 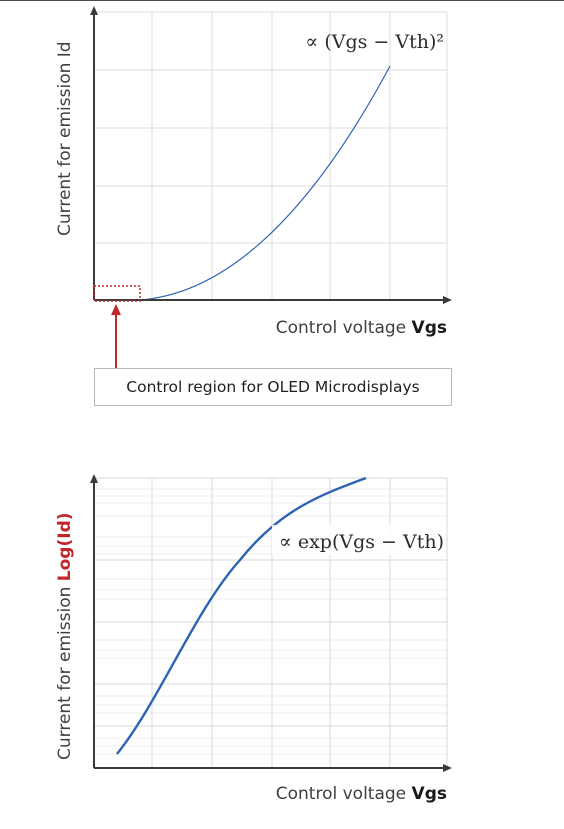 I want to click on exponential-formula: ∝ exp(Vgs − Vth), so click(x=361, y=542).